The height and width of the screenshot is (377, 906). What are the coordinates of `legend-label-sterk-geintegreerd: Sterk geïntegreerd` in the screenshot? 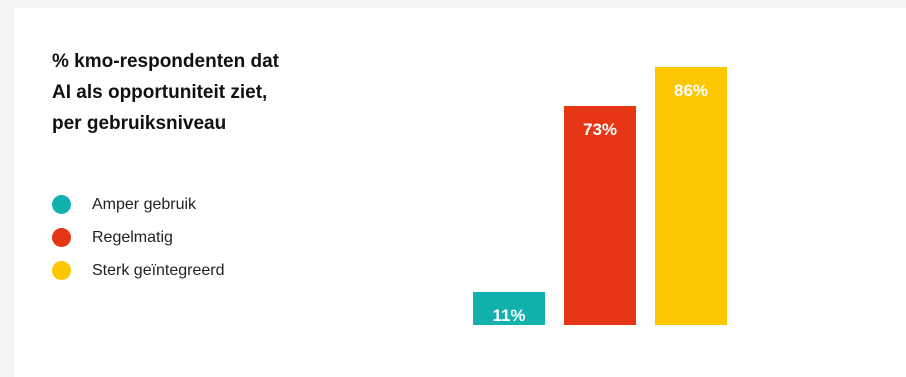 It's located at (158, 270).